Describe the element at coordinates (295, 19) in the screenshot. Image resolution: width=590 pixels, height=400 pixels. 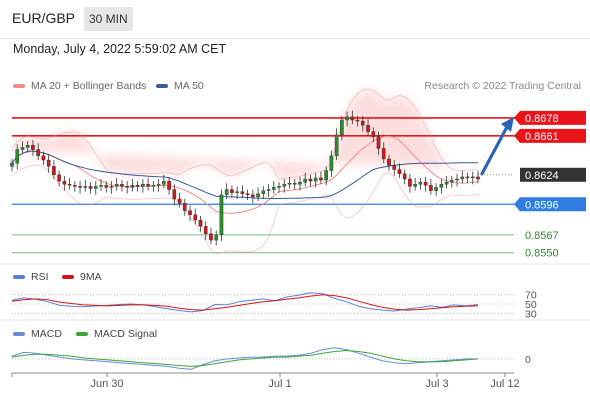
I see `chart-header: EUR/GBP 30 MIN` at that location.